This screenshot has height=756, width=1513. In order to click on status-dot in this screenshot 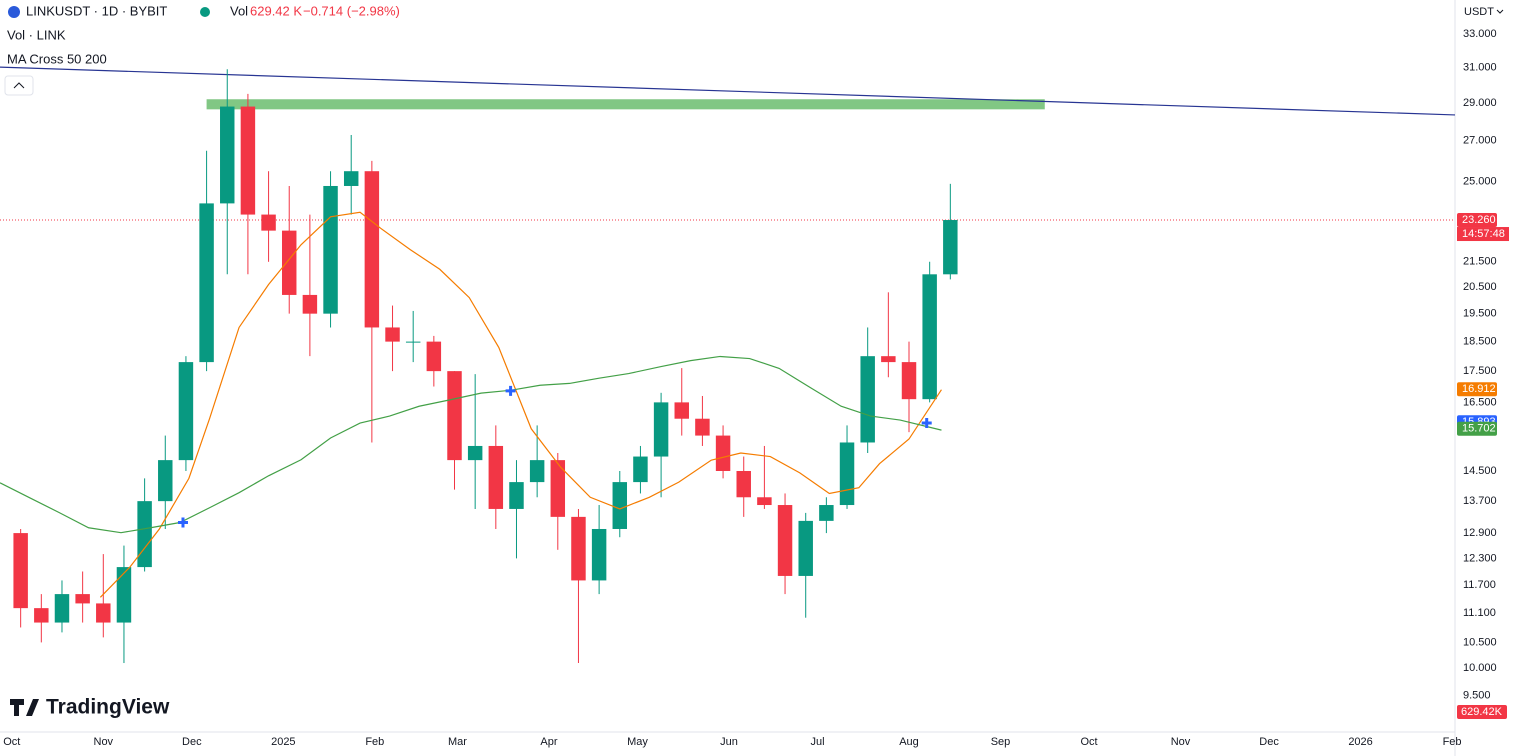, I will do `click(205, 12)`.